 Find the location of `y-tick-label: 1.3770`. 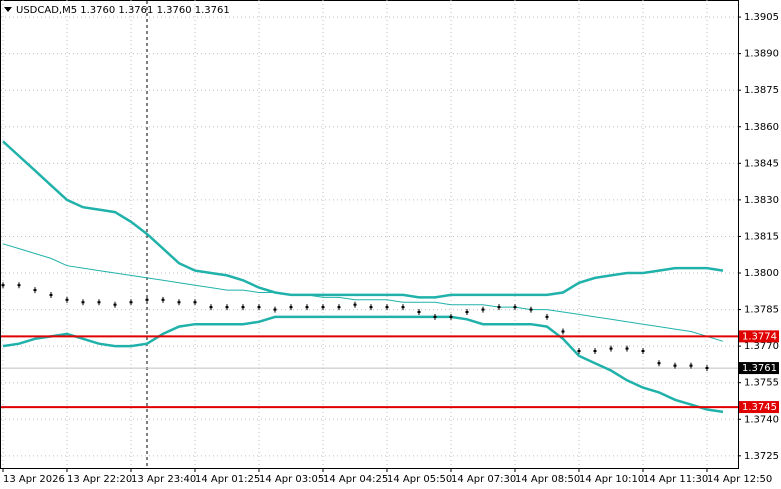

y-tick-label: 1.3770 is located at coordinates (761, 346).